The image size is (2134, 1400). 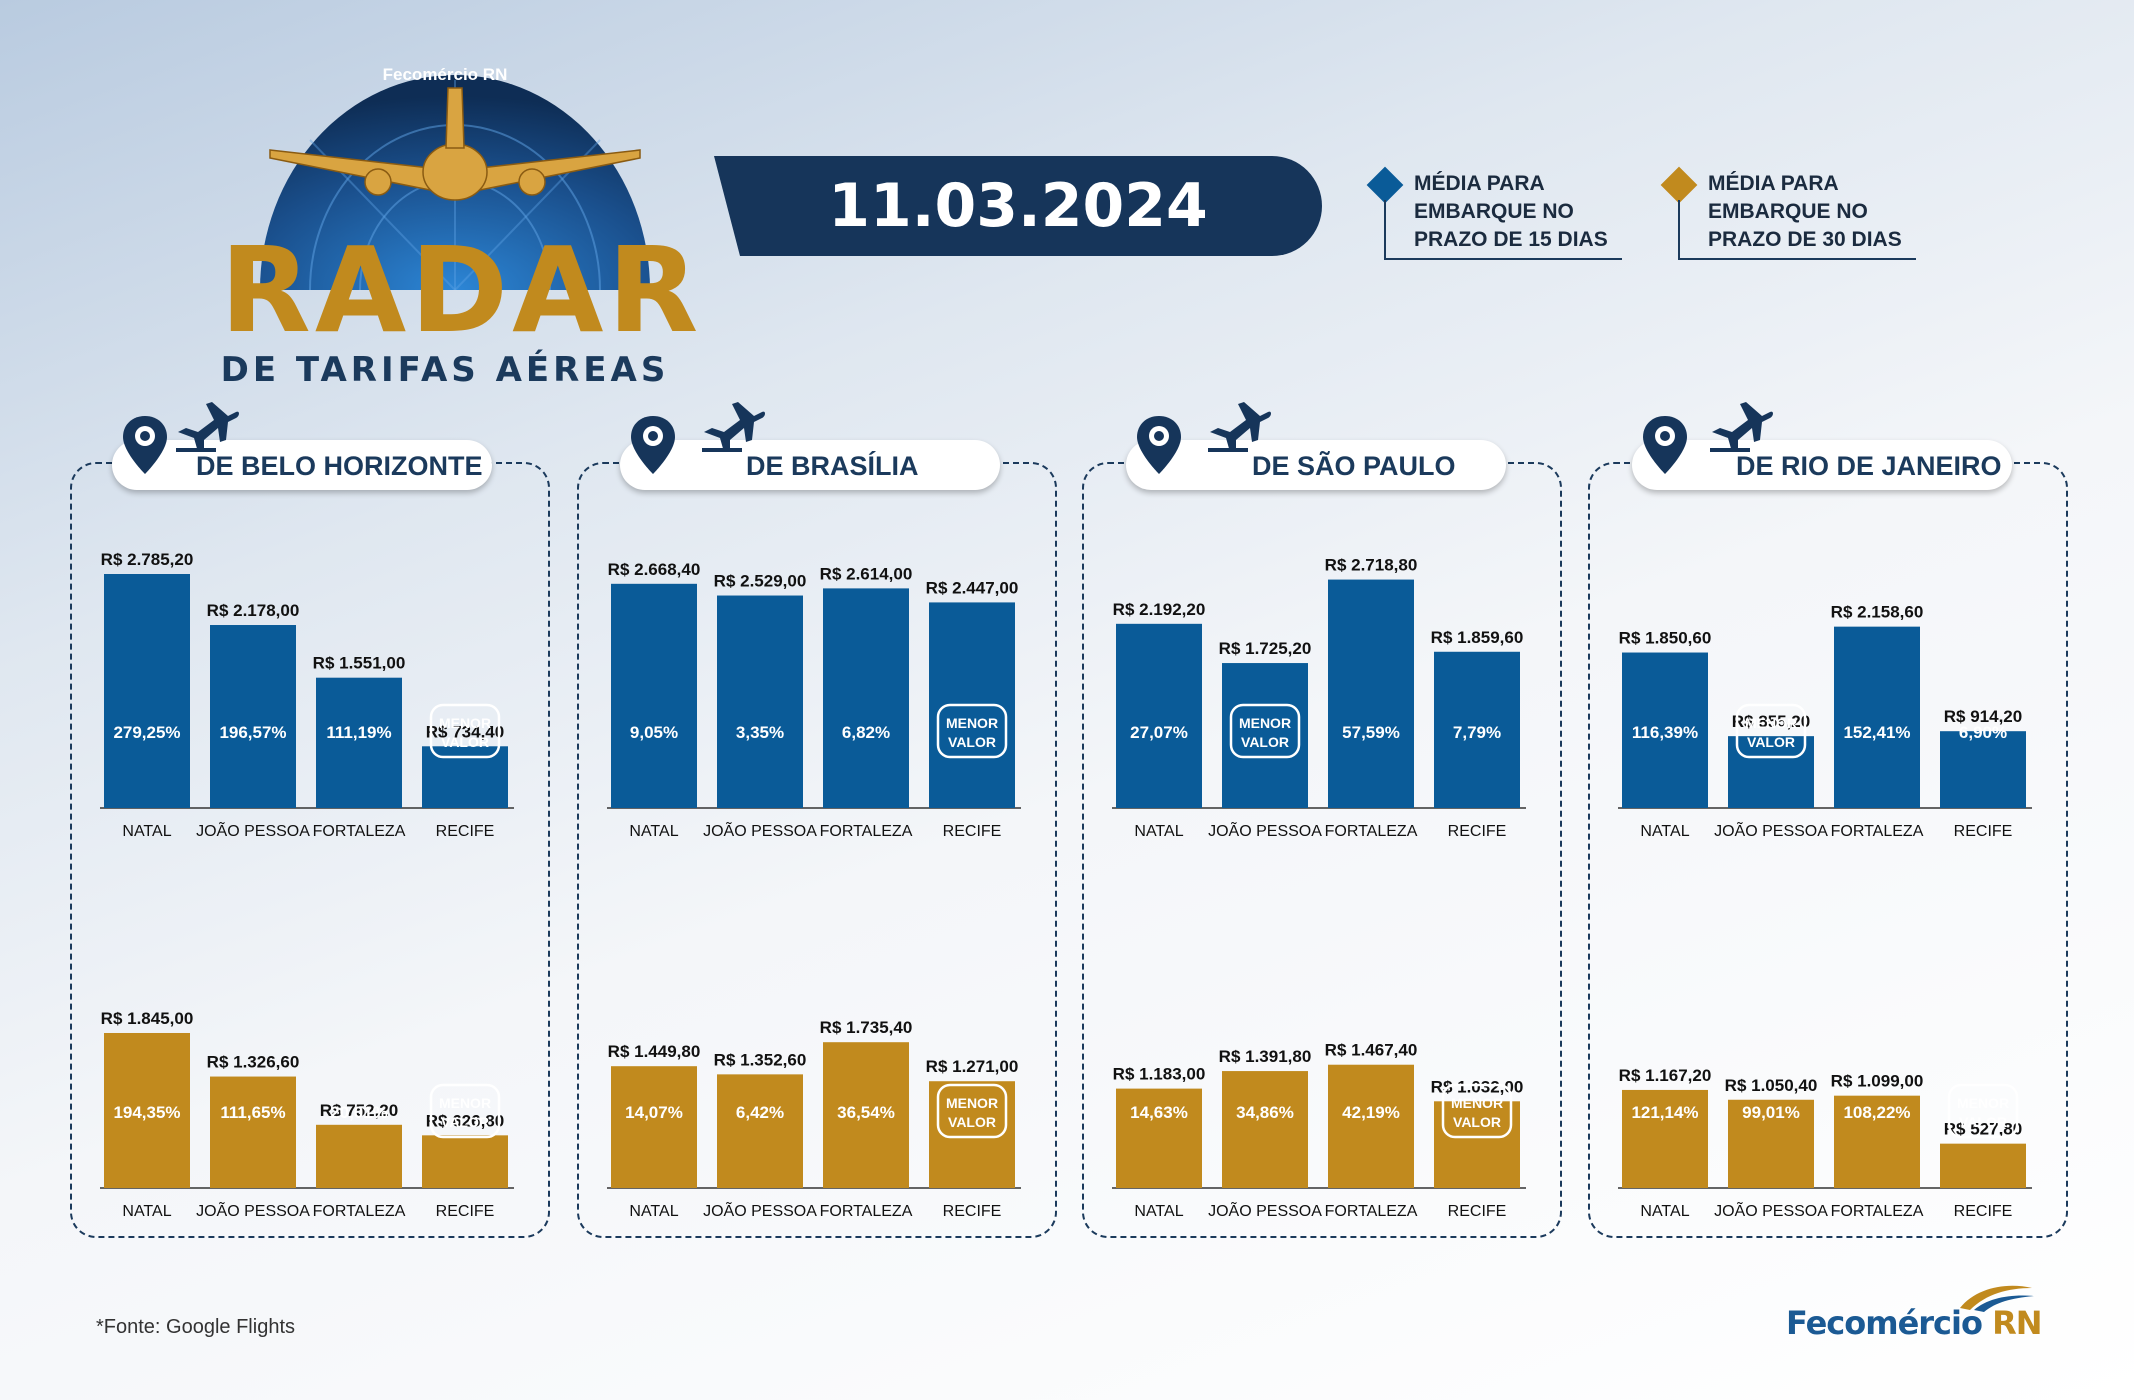 What do you see at coordinates (654, 732) in the screenshot?
I see `bar-percent-label: 9,05%` at bounding box center [654, 732].